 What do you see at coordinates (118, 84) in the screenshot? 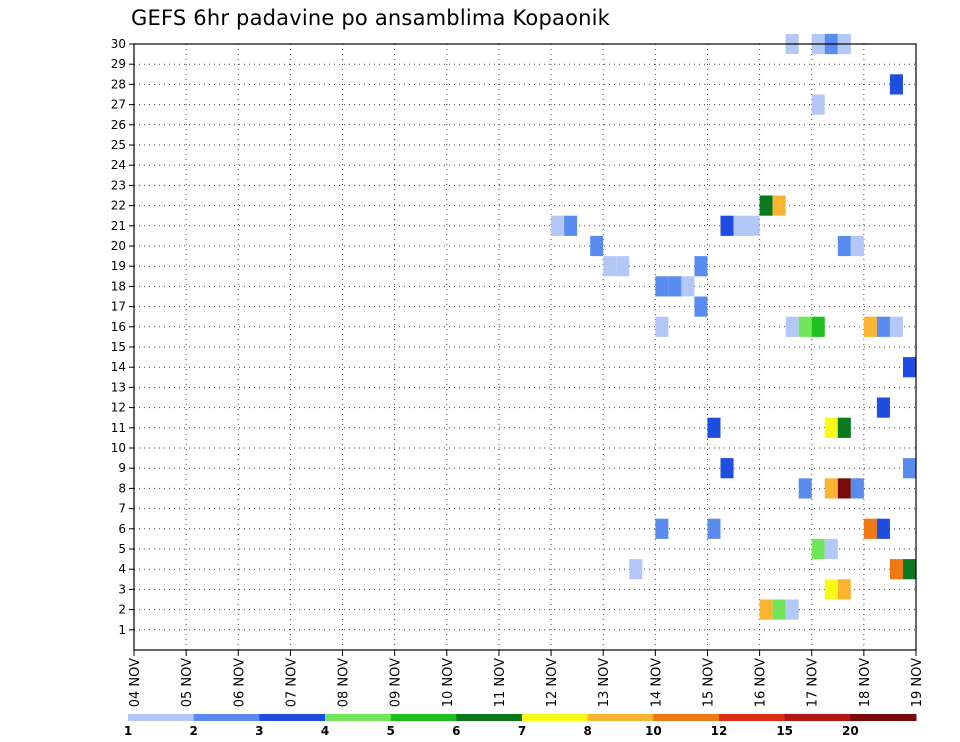
I see `y-tick-label: 28` at bounding box center [118, 84].